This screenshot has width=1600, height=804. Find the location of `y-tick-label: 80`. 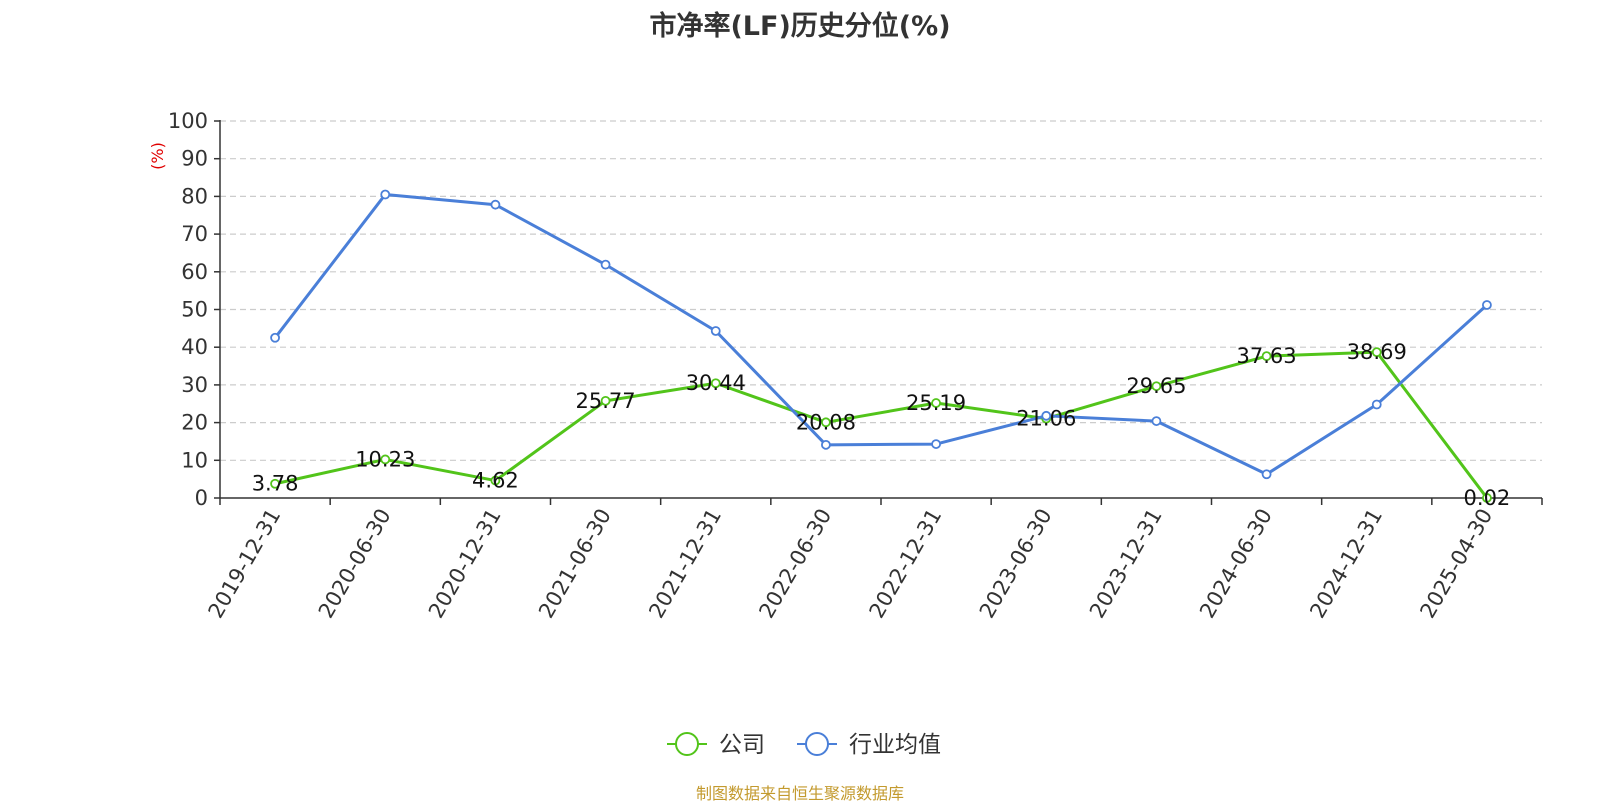

y-tick-label: 80 is located at coordinates (194, 196).